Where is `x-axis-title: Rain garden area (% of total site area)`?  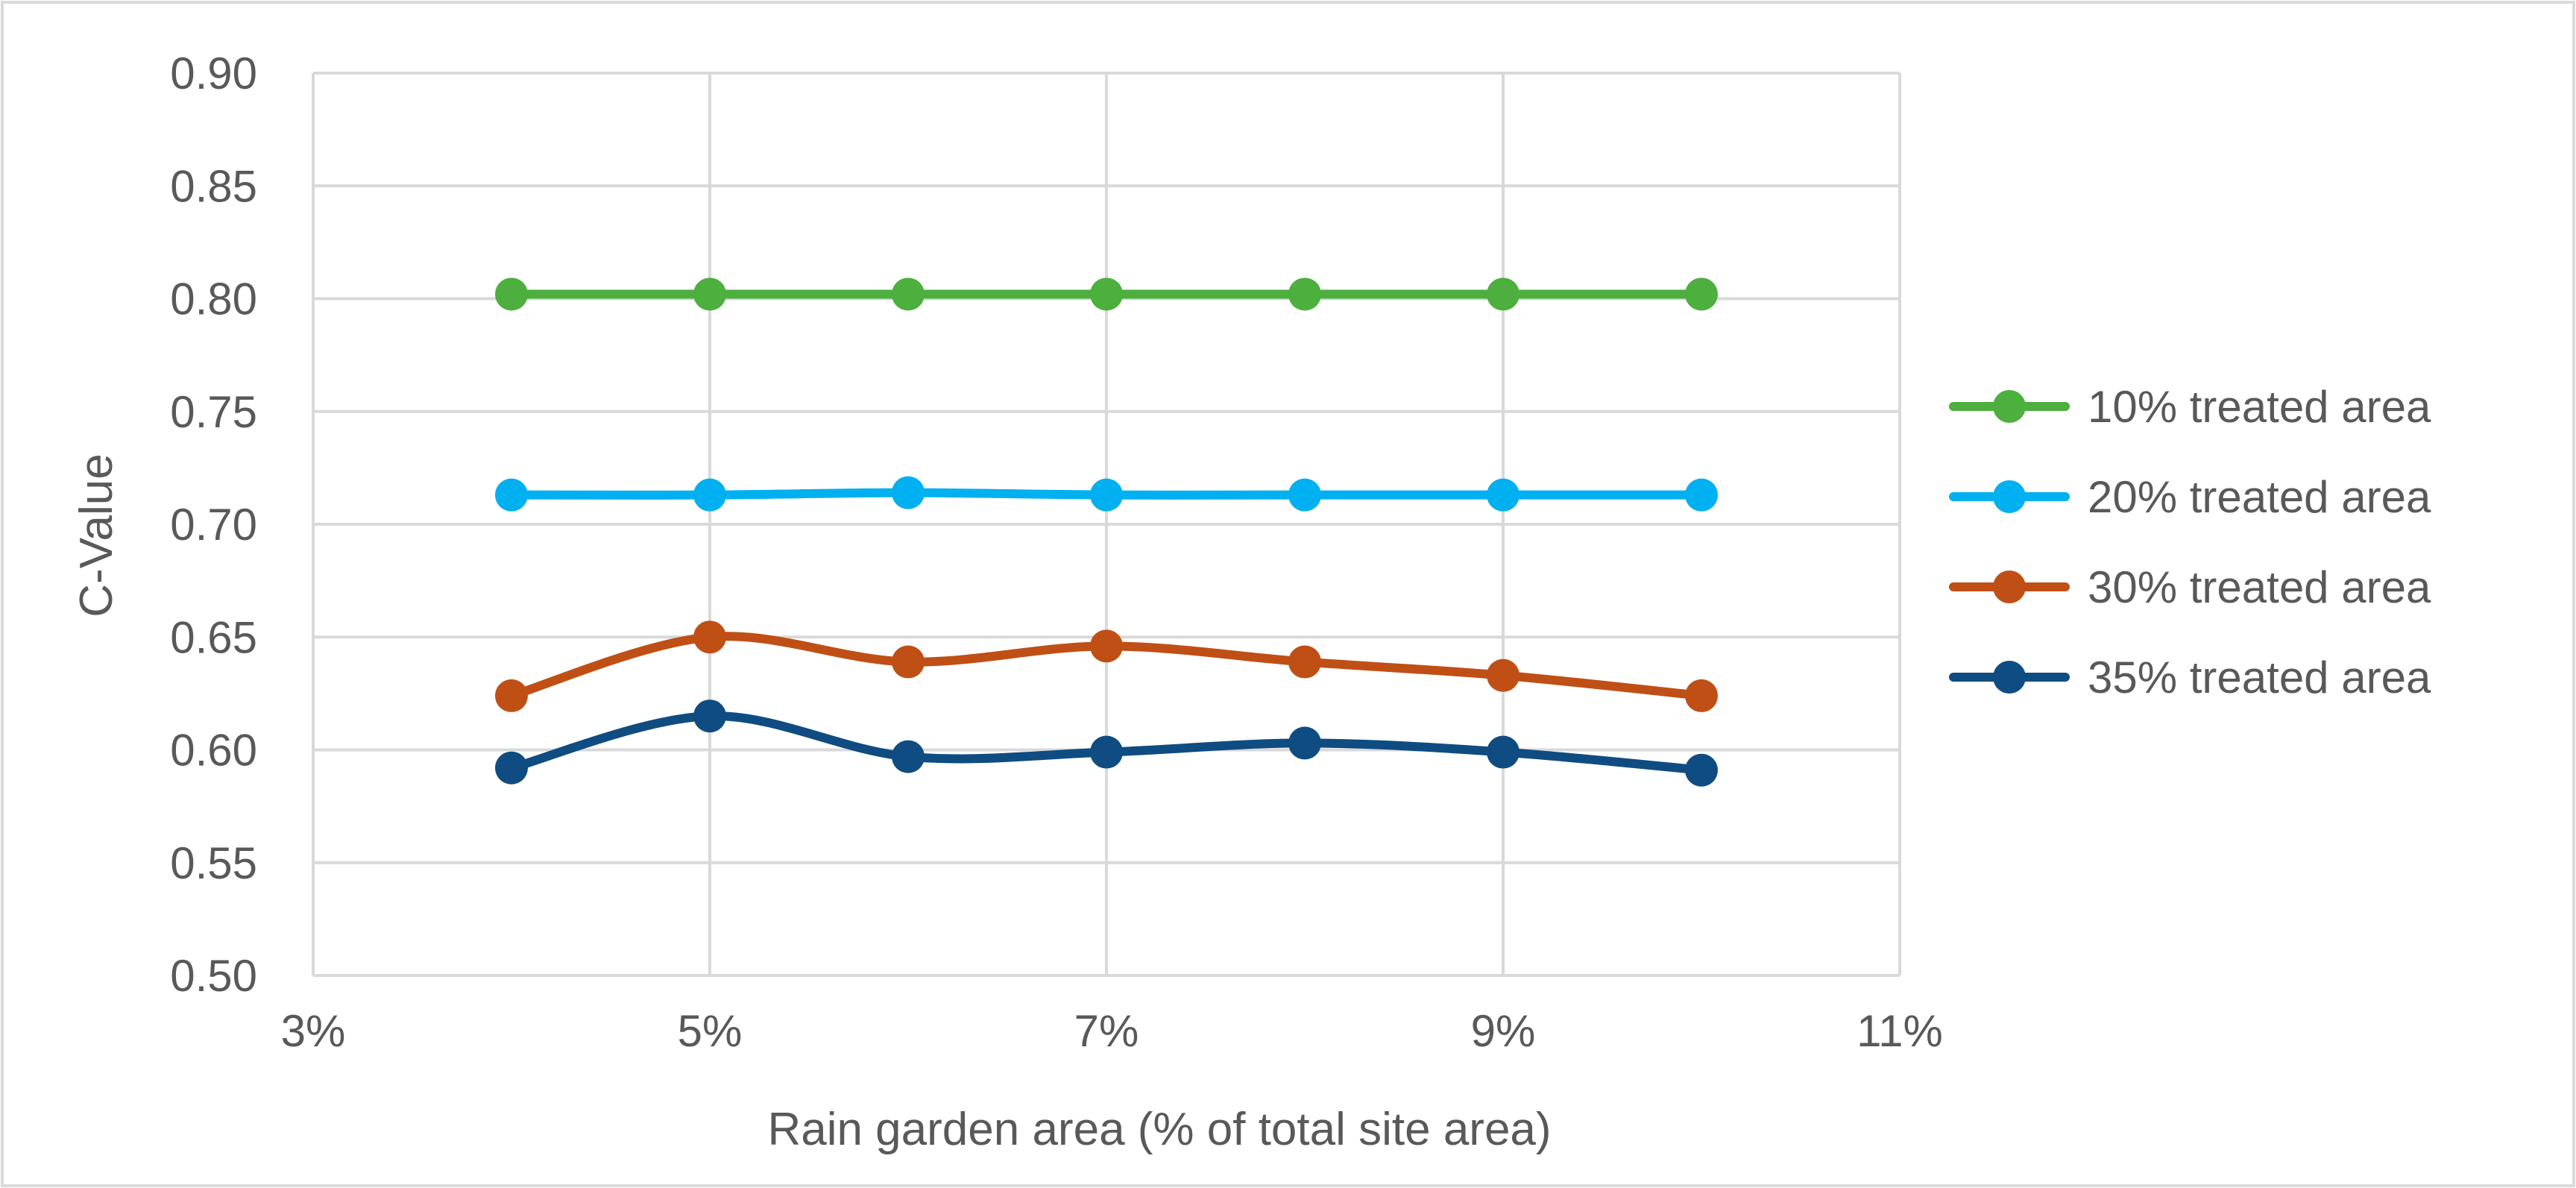
x-axis-title: Rain garden area (% of total site area) is located at coordinates (1159, 1129).